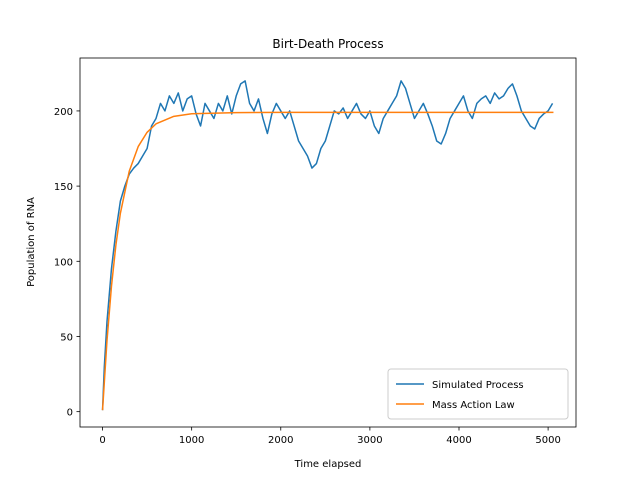 The height and width of the screenshot is (484, 640). What do you see at coordinates (280, 440) in the screenshot?
I see `x-tick-label: 2000` at bounding box center [280, 440].